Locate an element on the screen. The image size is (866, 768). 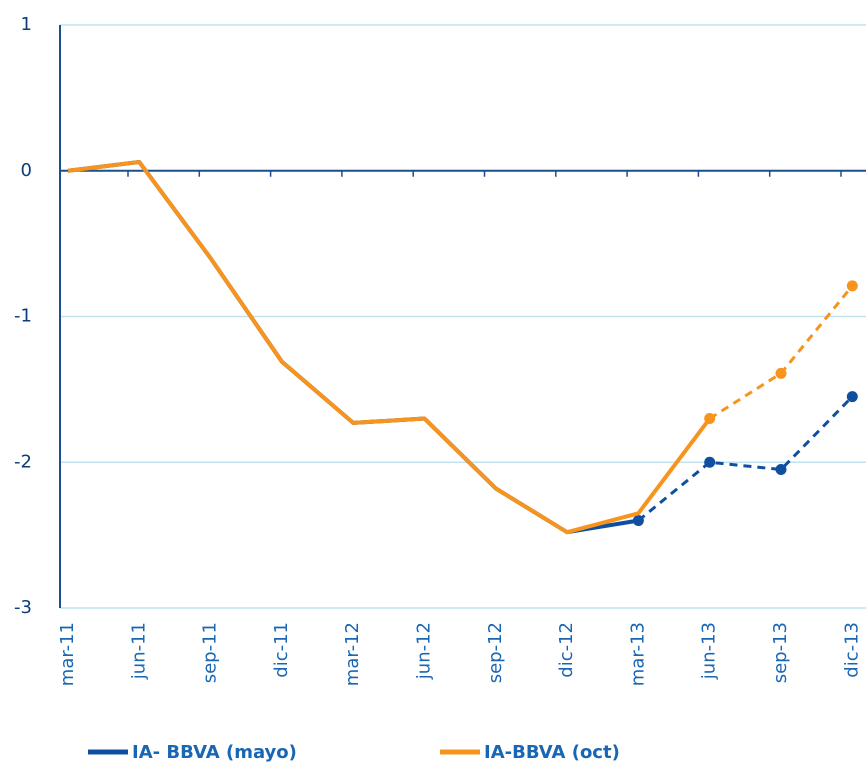
legend-label: IA-BBVA (oct) is located at coordinates (552, 752).